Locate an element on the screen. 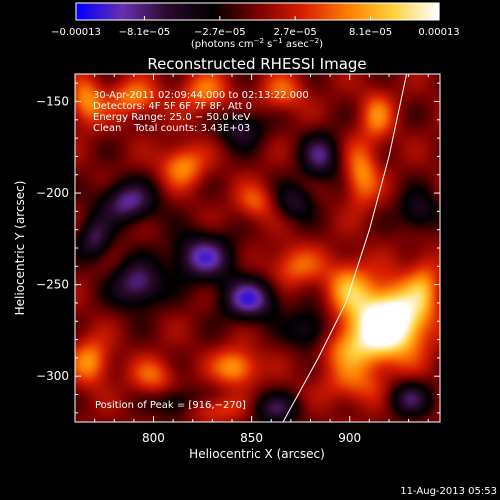  colorbar-frame is located at coordinates (257, 11).